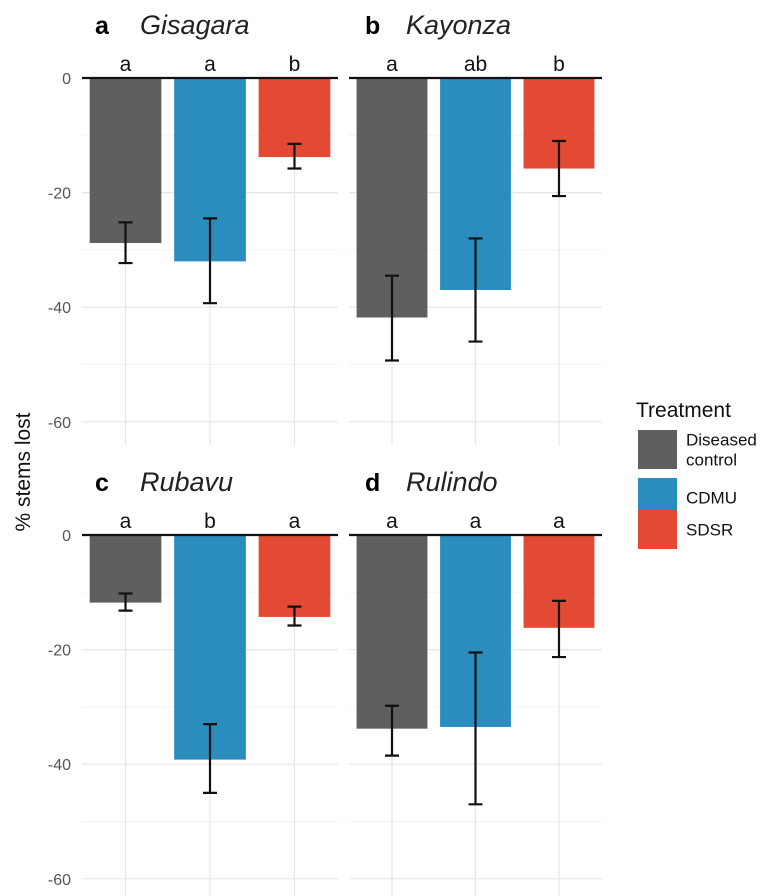  Describe the element at coordinates (23, 471) in the screenshot. I see `y-axis-label: % stems lost` at that location.